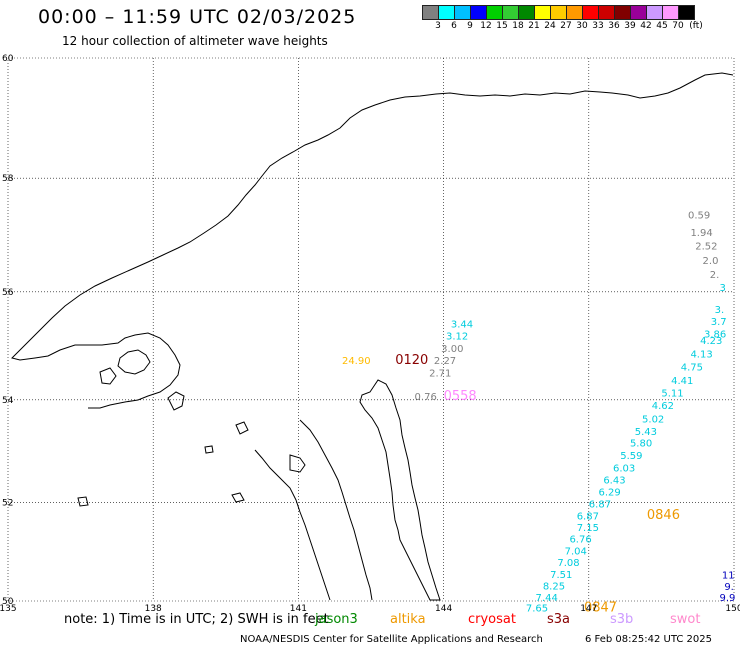 This screenshot has height=650, width=740. I want to click on wave-height-label: 9.9, so click(727, 598).